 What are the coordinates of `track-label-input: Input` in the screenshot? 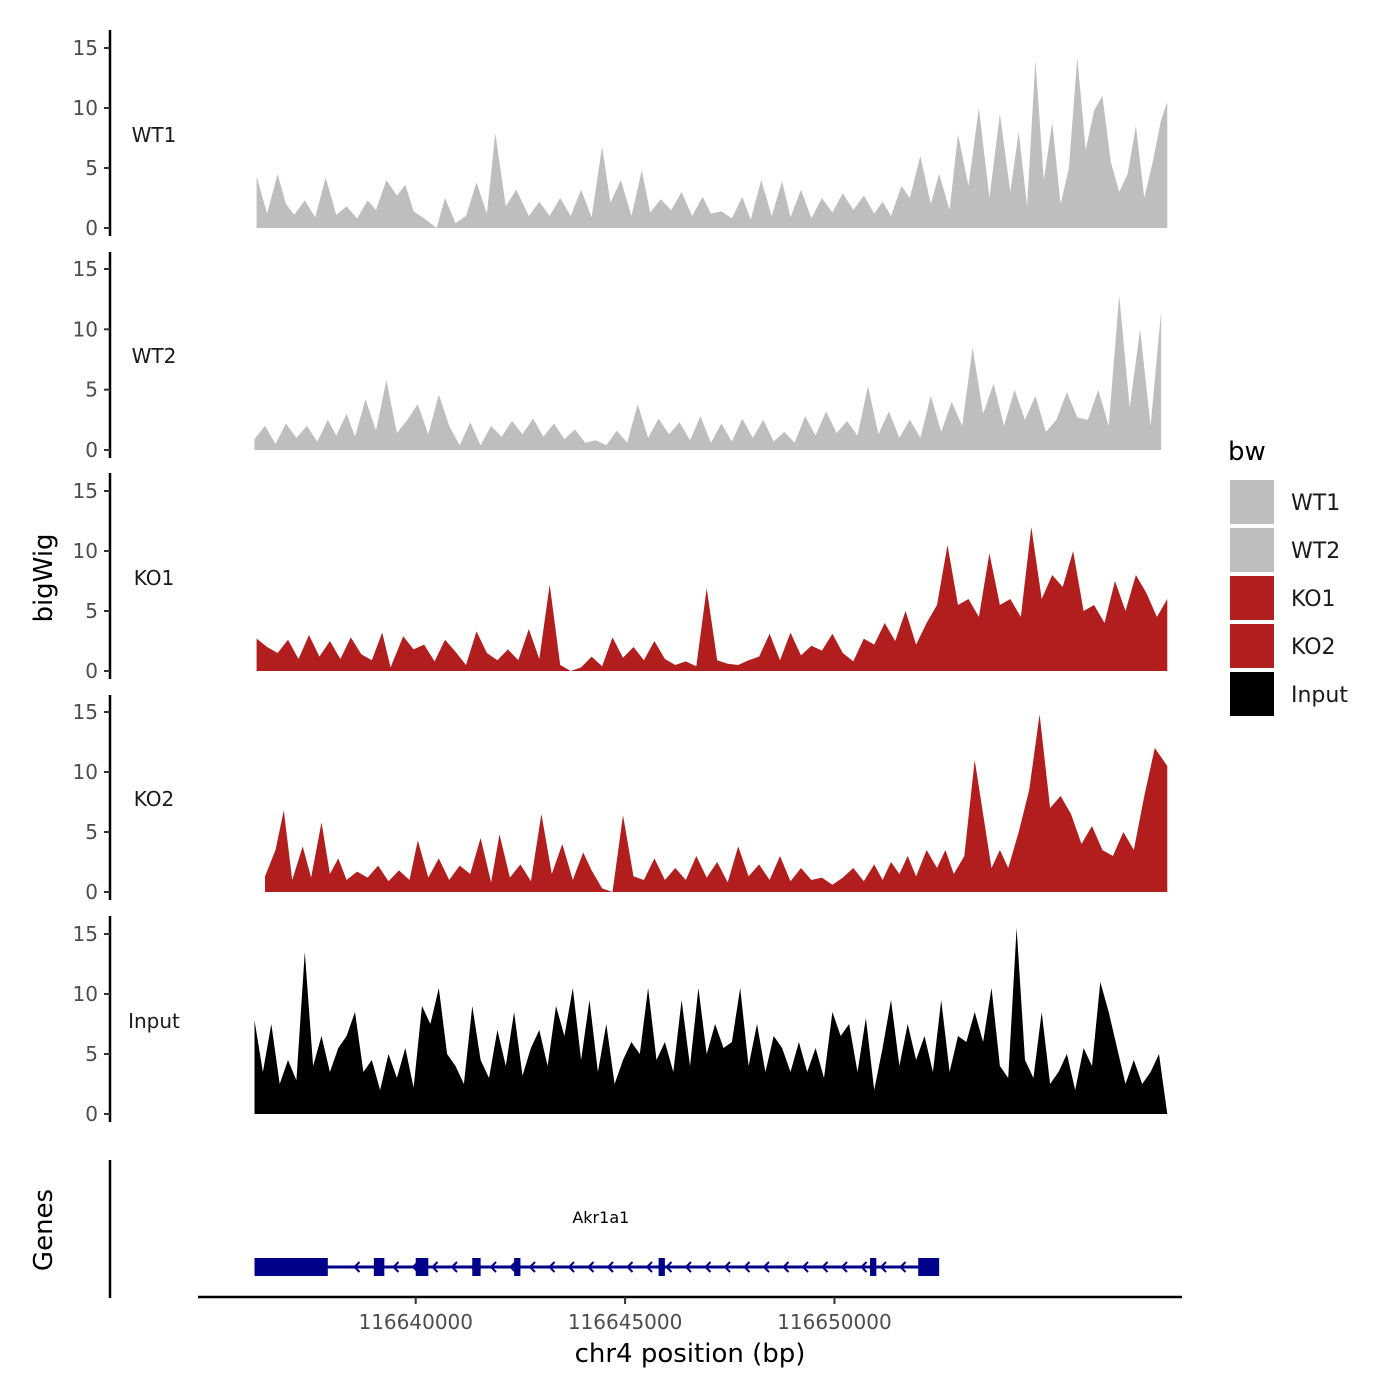 It's located at (154, 1021).